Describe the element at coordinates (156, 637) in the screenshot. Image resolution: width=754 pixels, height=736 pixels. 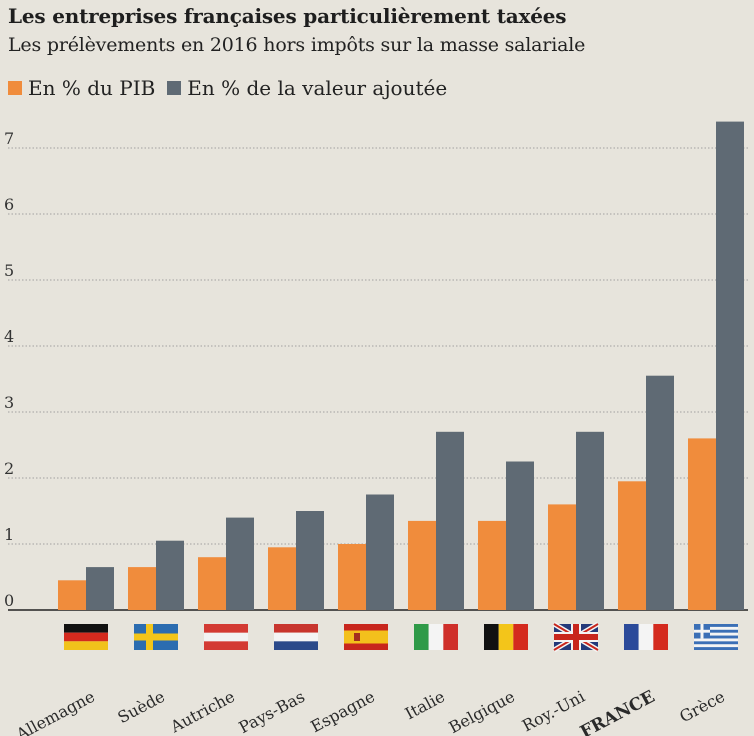
I see `sweden-flag-icon` at that location.